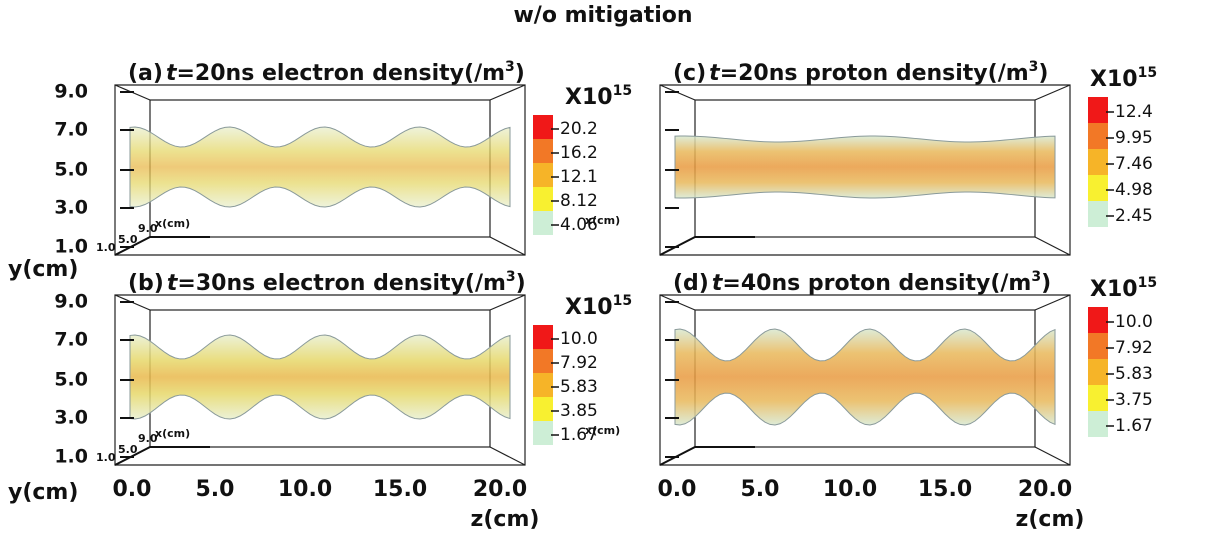 The image size is (1207, 542). I want to click on colorbar-label: 3.75, so click(1134, 400).